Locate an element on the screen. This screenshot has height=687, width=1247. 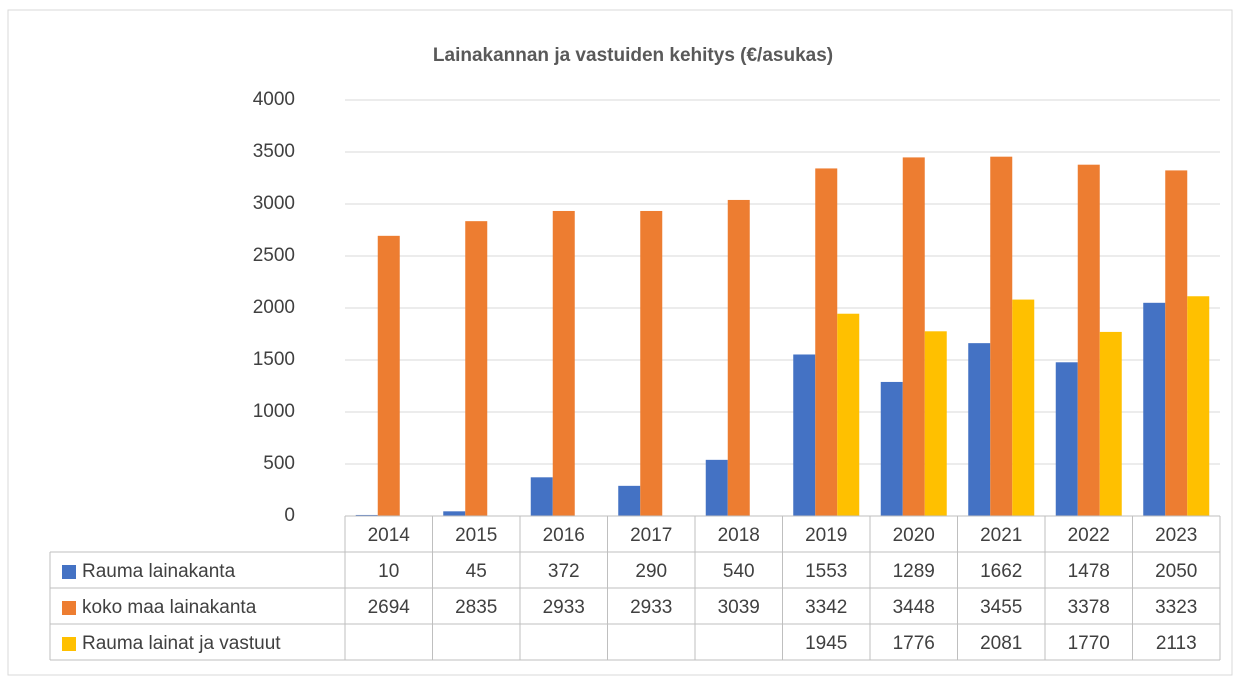
y-tick-label: 1500 is located at coordinates (274, 359).